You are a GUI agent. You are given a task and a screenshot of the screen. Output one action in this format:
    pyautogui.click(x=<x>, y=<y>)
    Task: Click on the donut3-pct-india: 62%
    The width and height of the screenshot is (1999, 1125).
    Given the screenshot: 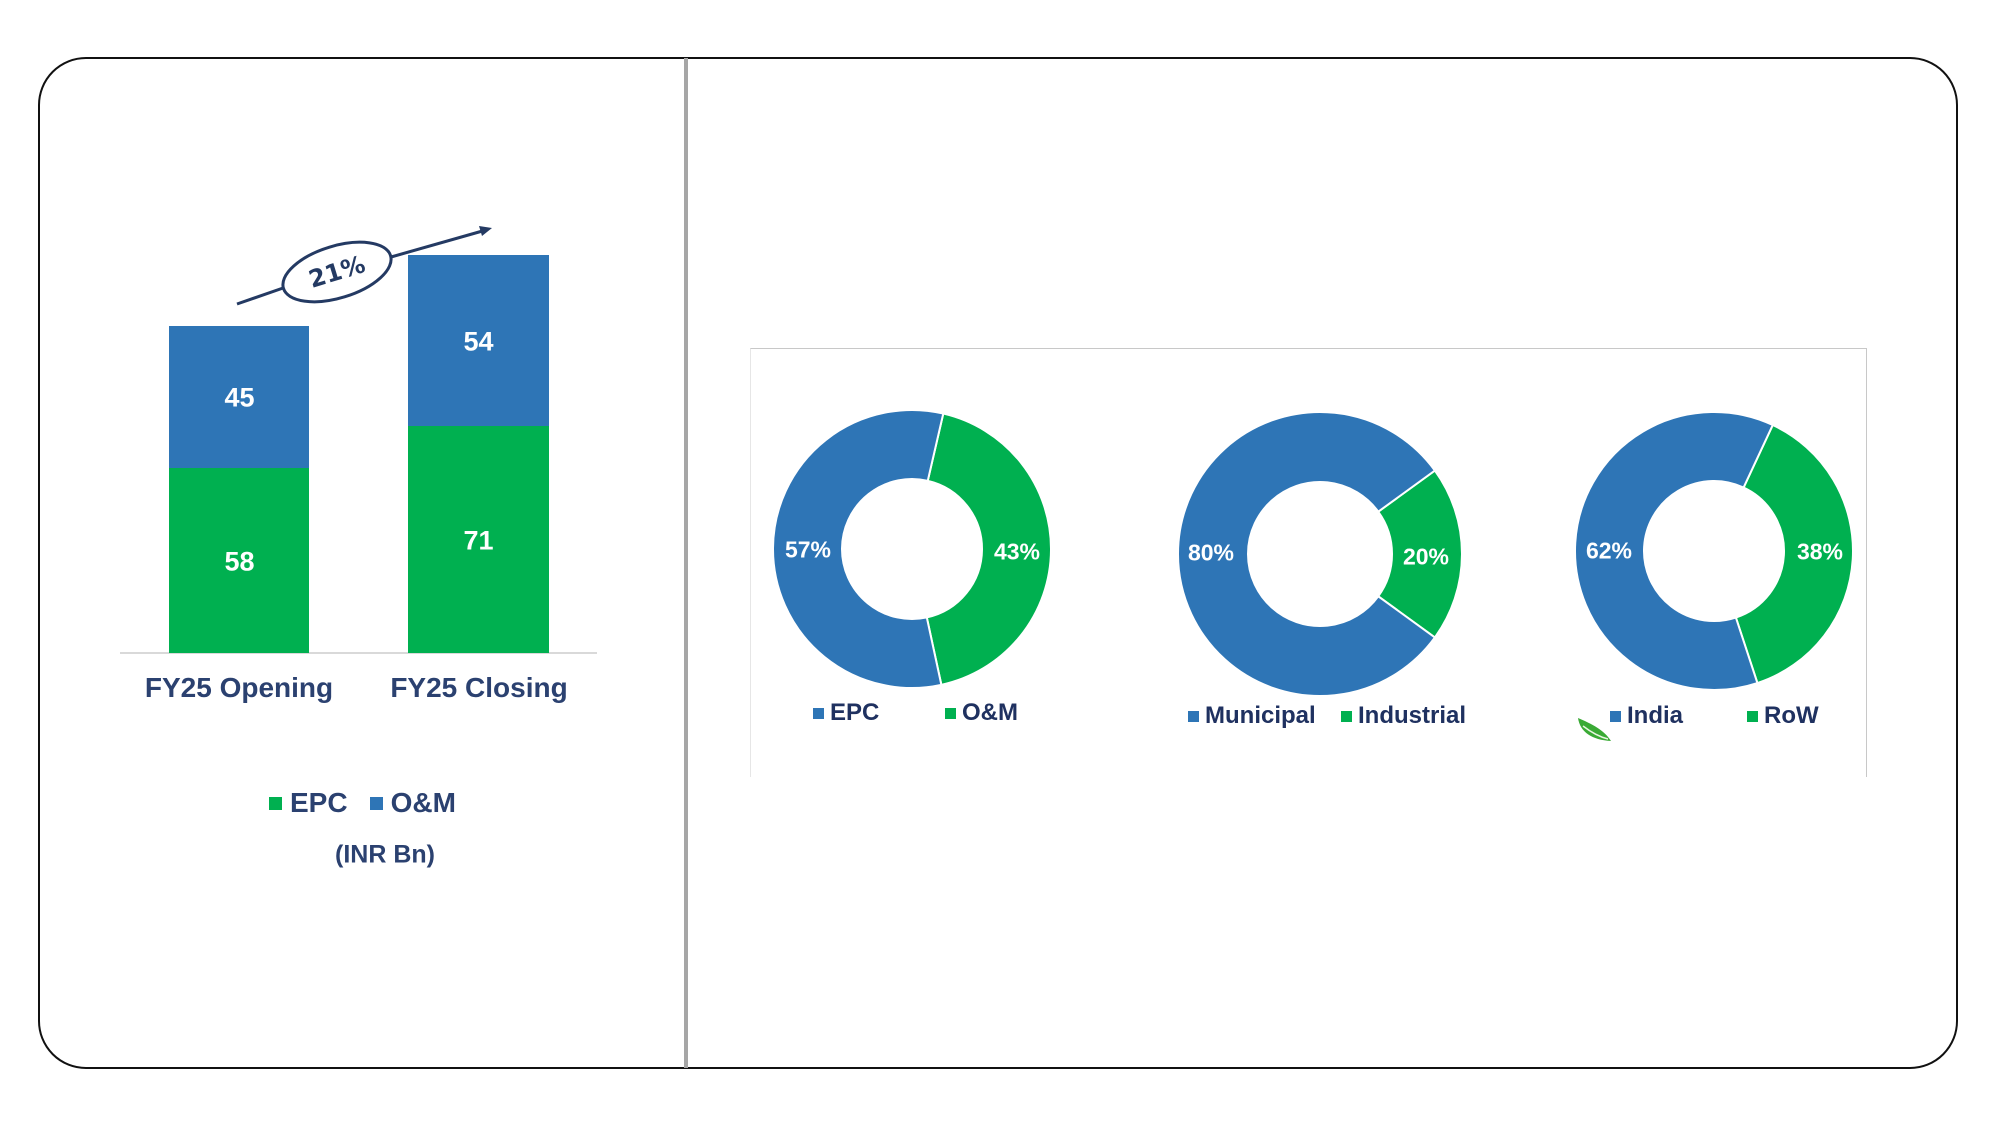 What is the action you would take?
    pyautogui.click(x=1609, y=550)
    